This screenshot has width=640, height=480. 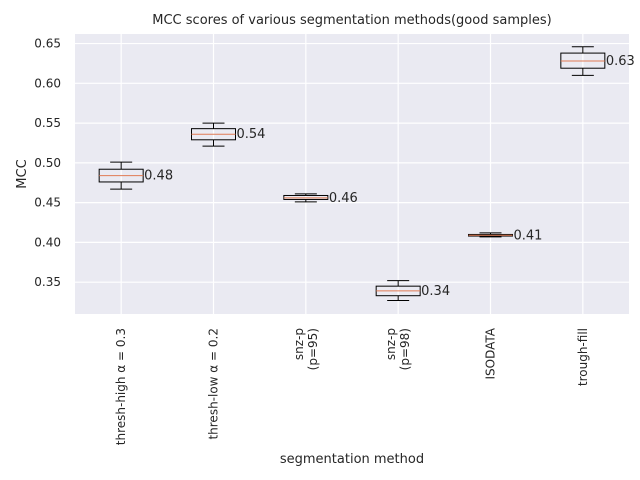 What do you see at coordinates (435, 291) in the screenshot?
I see `median-value-label: 0.34` at bounding box center [435, 291].